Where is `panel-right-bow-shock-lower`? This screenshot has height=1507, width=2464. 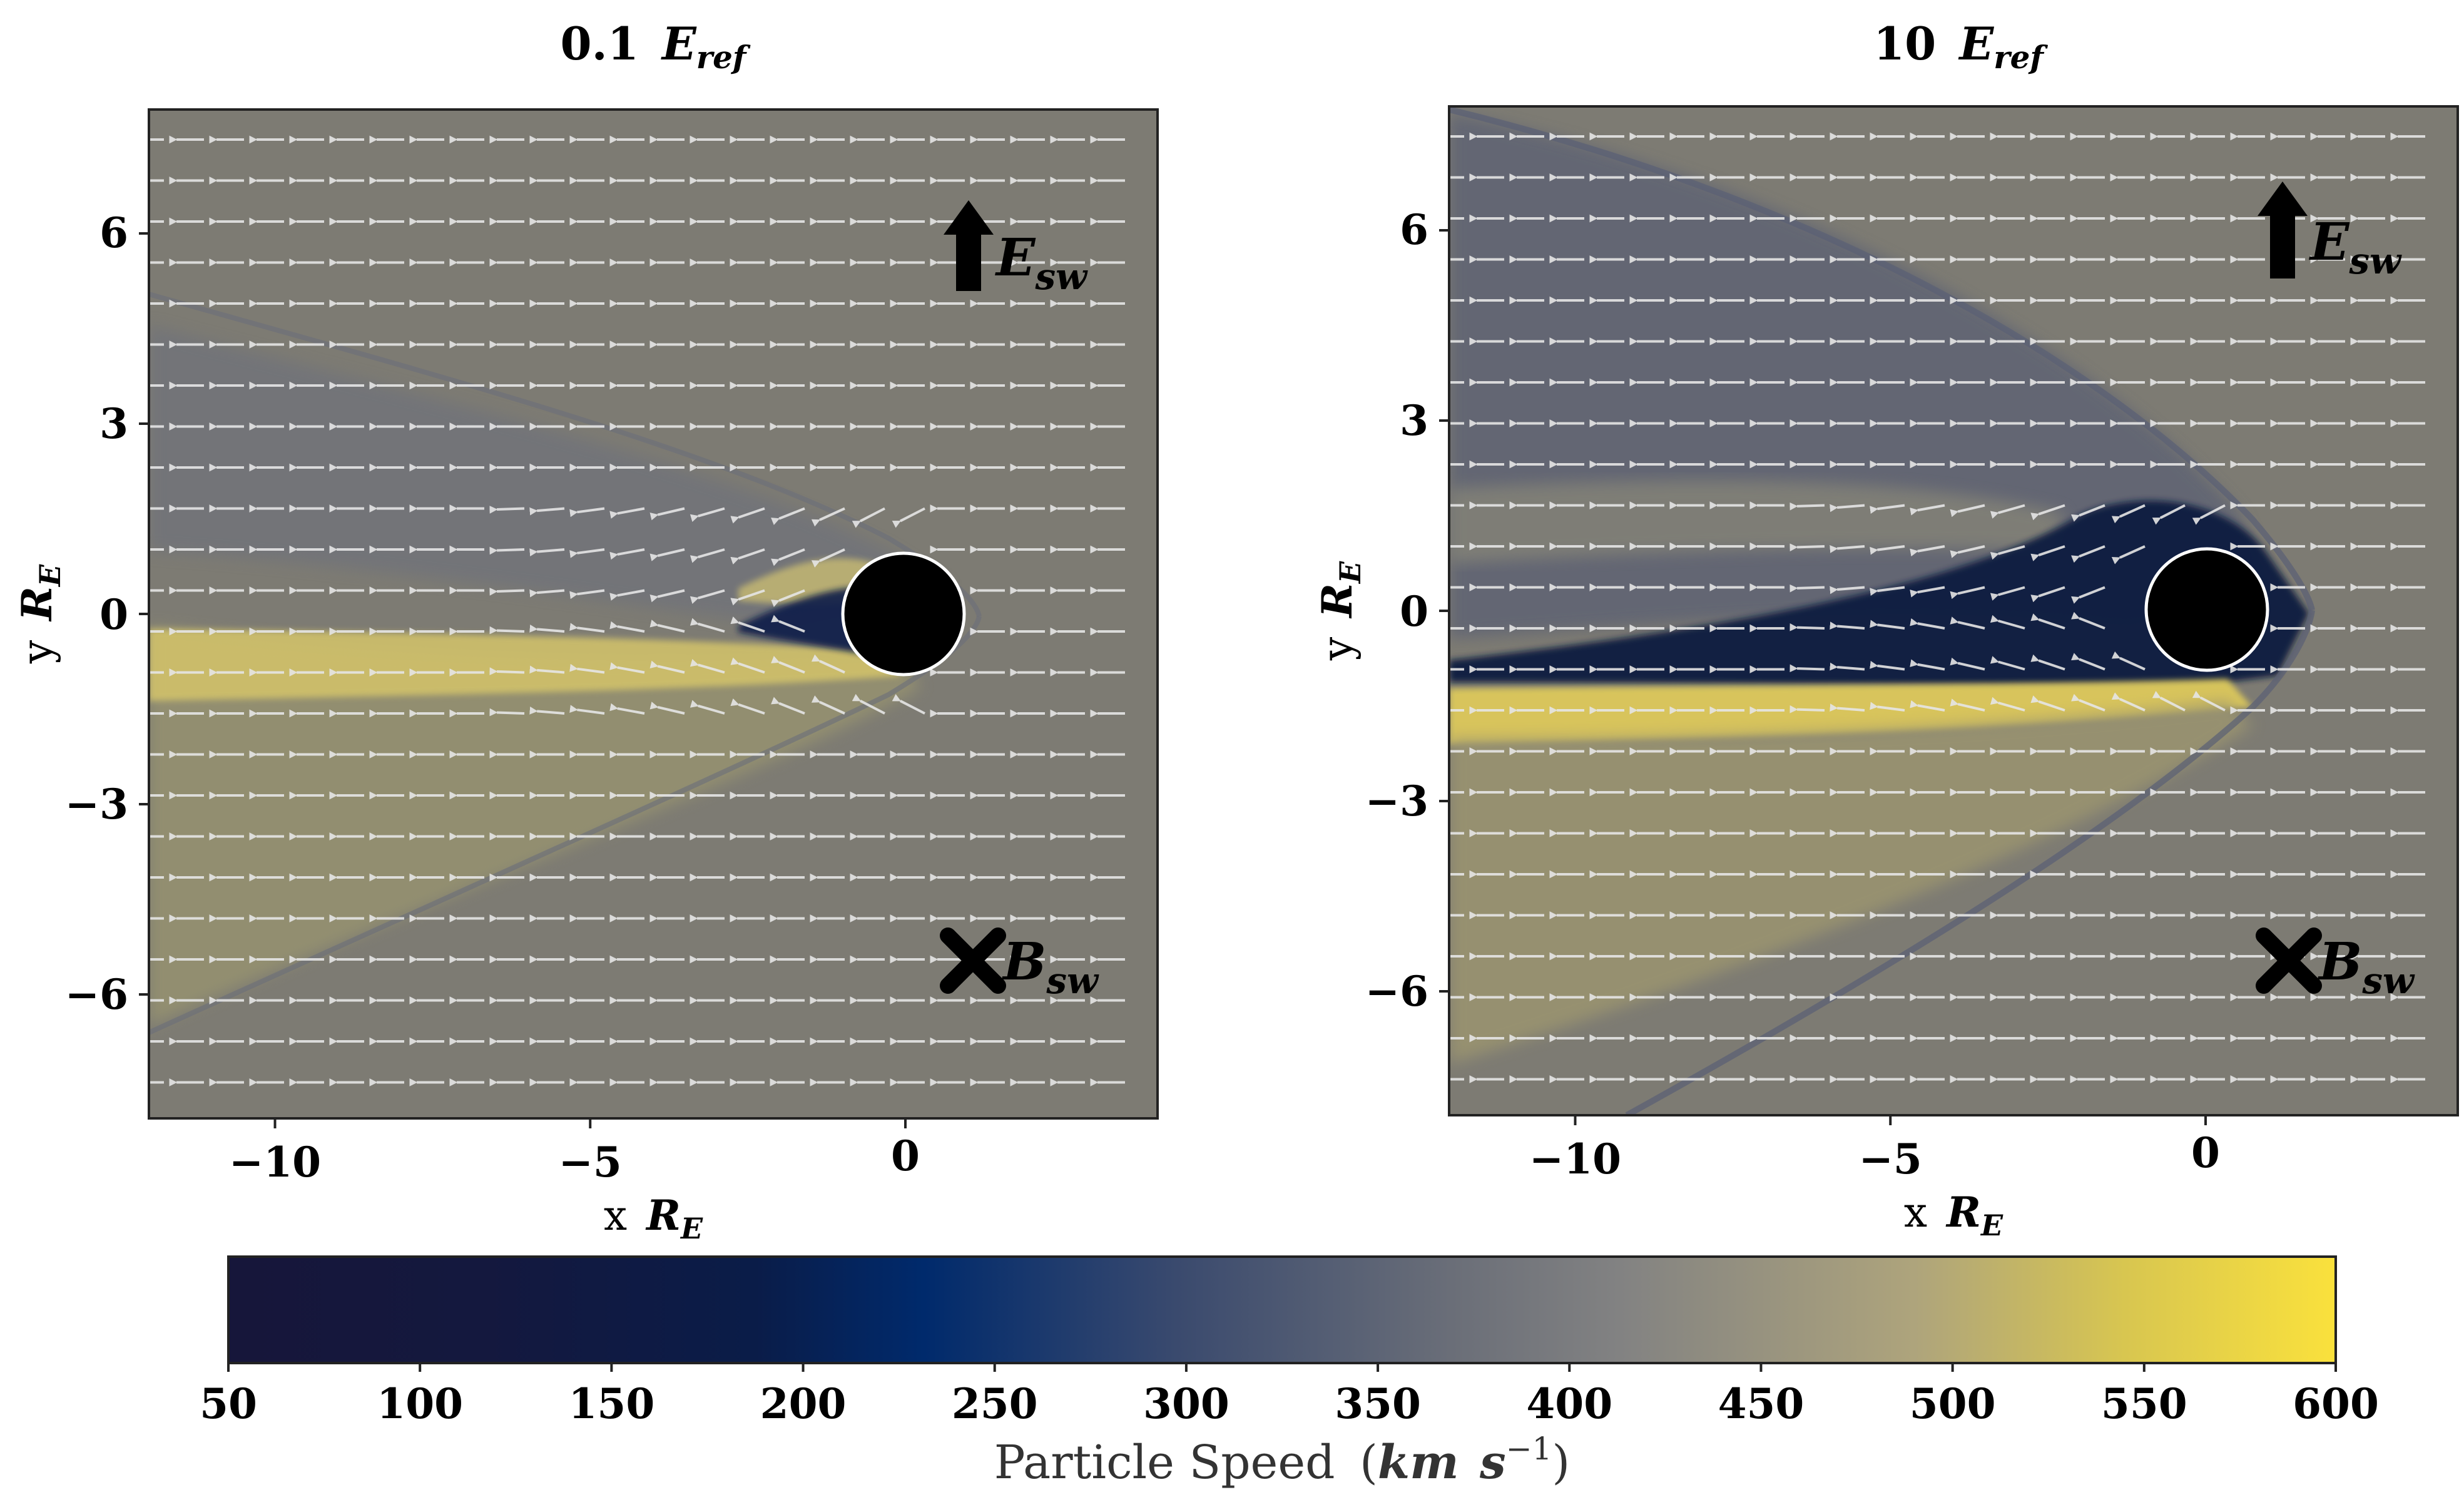
panel-right-bow-shock-lower is located at coordinates (1970, 863).